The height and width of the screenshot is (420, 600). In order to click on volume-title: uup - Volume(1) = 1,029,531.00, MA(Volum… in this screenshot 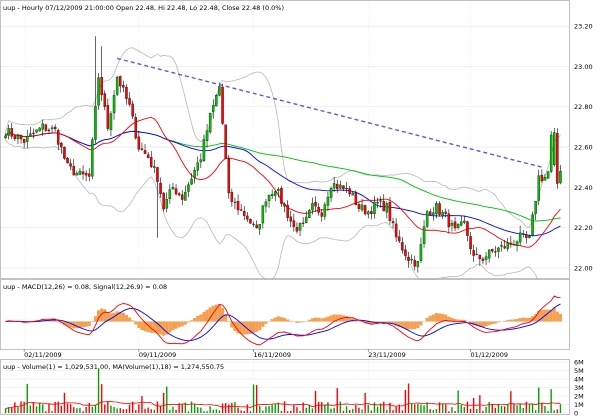, I will do `click(113, 367)`.